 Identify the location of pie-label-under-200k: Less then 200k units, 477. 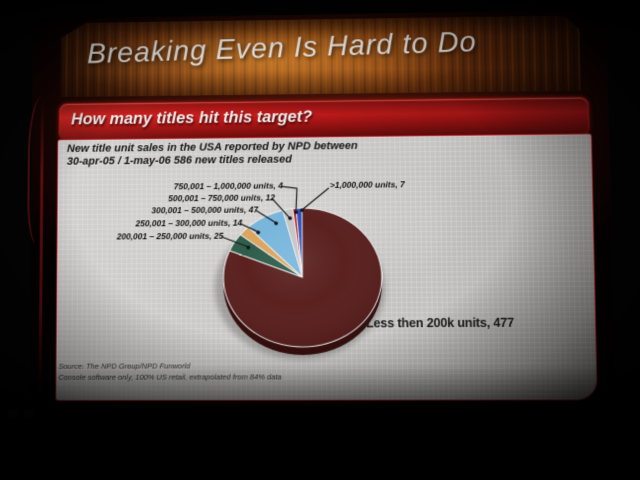
(440, 323).